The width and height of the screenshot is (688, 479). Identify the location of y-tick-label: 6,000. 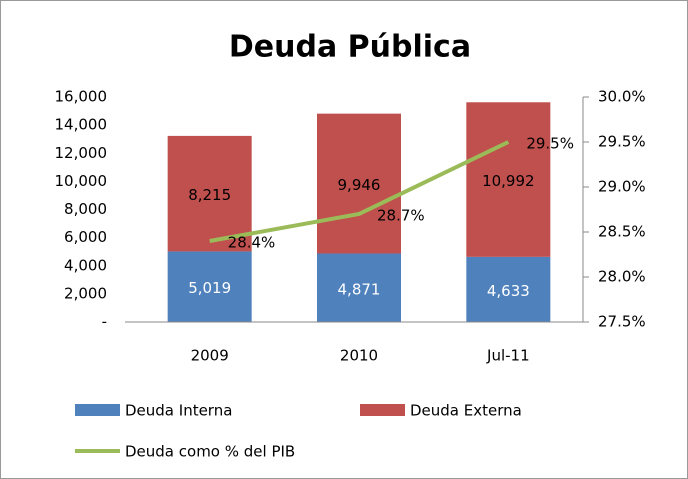
(85, 237).